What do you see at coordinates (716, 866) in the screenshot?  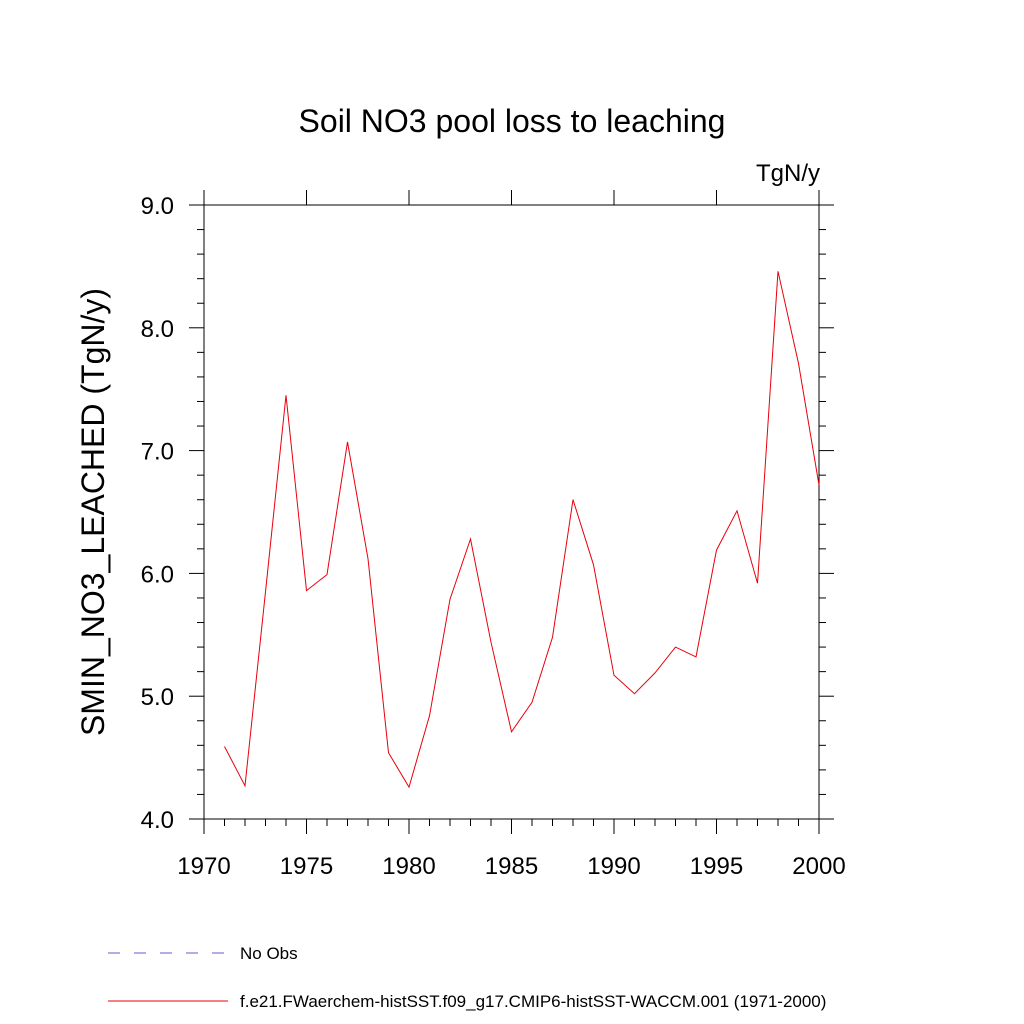 I see `x-tick-label: 1995` at bounding box center [716, 866].